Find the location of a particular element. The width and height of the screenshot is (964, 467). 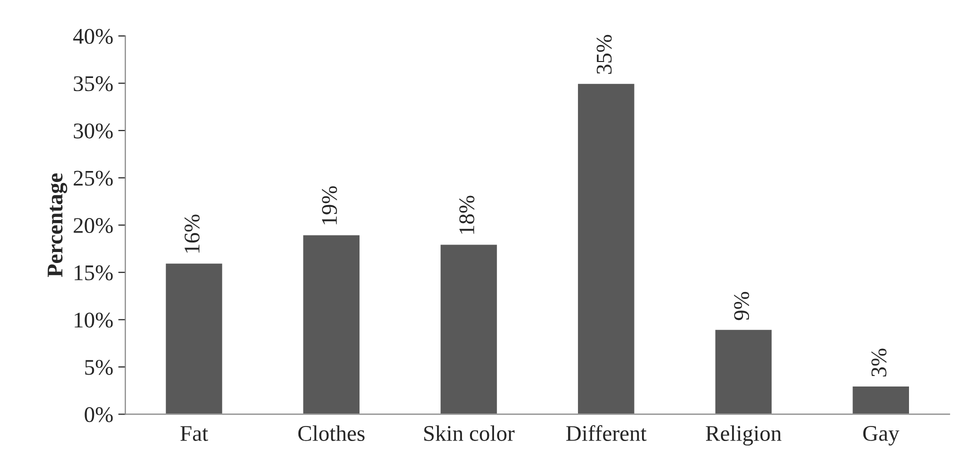

x-tick-label: Clothes is located at coordinates (331, 433).